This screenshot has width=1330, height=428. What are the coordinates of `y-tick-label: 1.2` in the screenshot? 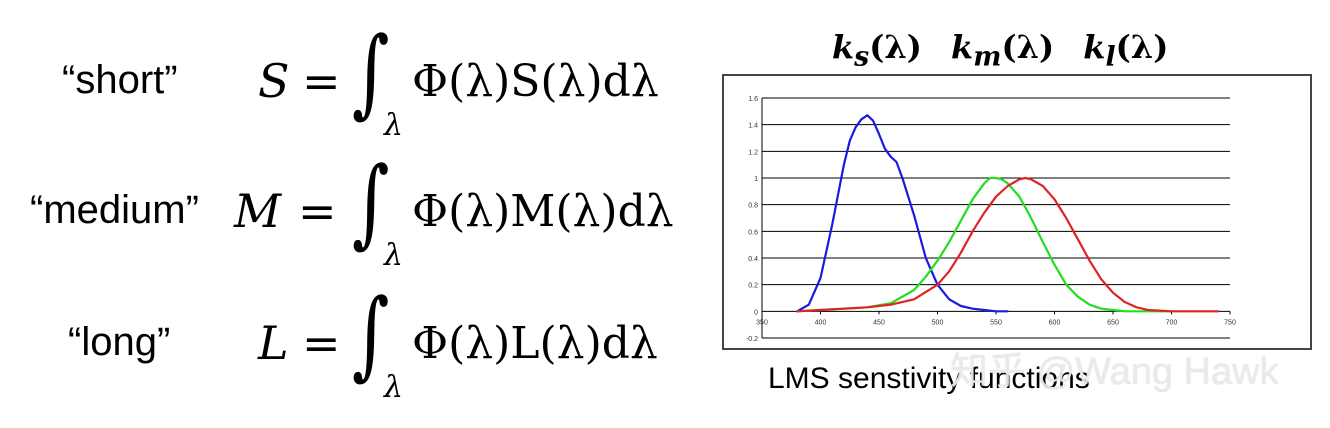 It's located at (753, 152).